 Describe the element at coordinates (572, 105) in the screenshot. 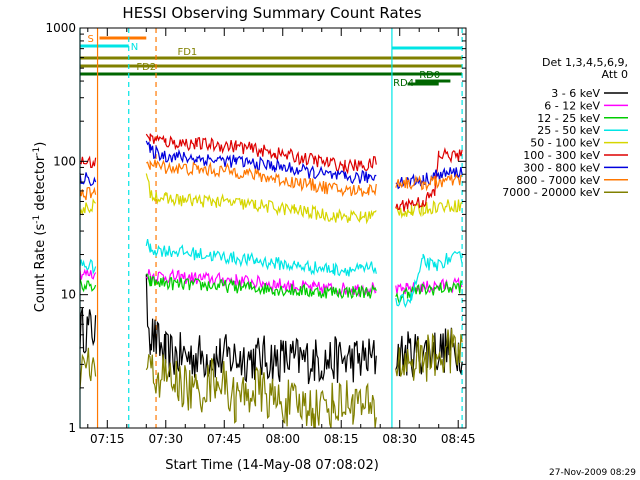

I see `legend-entry-label: 6 - 12 keV` at that location.